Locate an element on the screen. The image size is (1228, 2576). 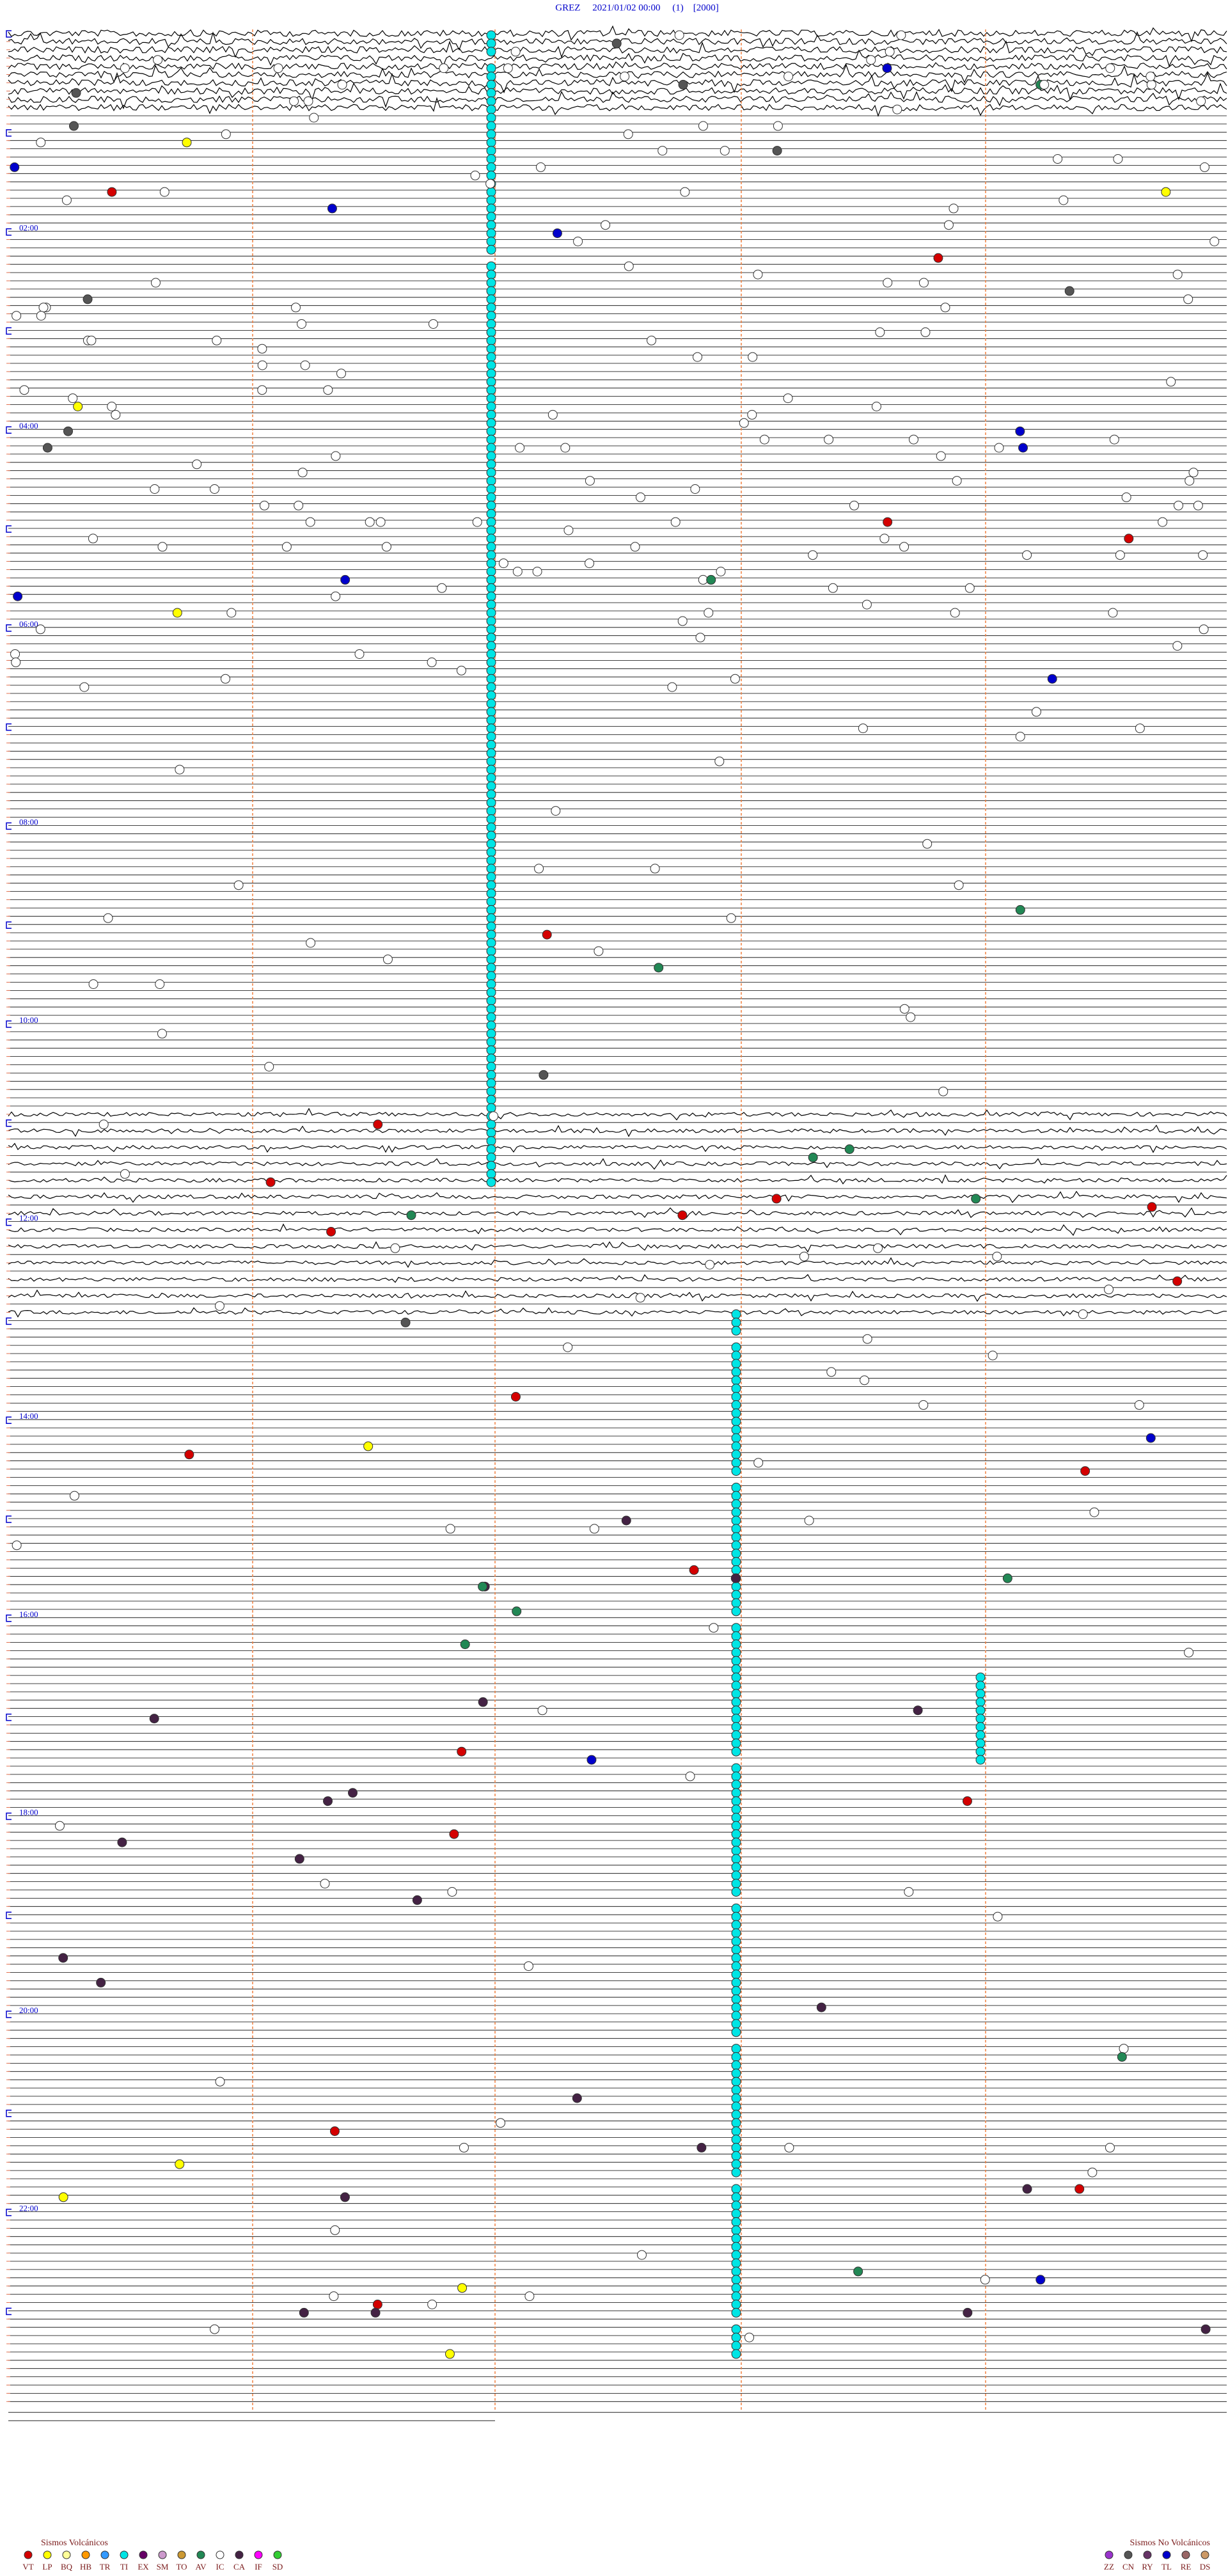
legend-code: AV is located at coordinates (201, 2567).